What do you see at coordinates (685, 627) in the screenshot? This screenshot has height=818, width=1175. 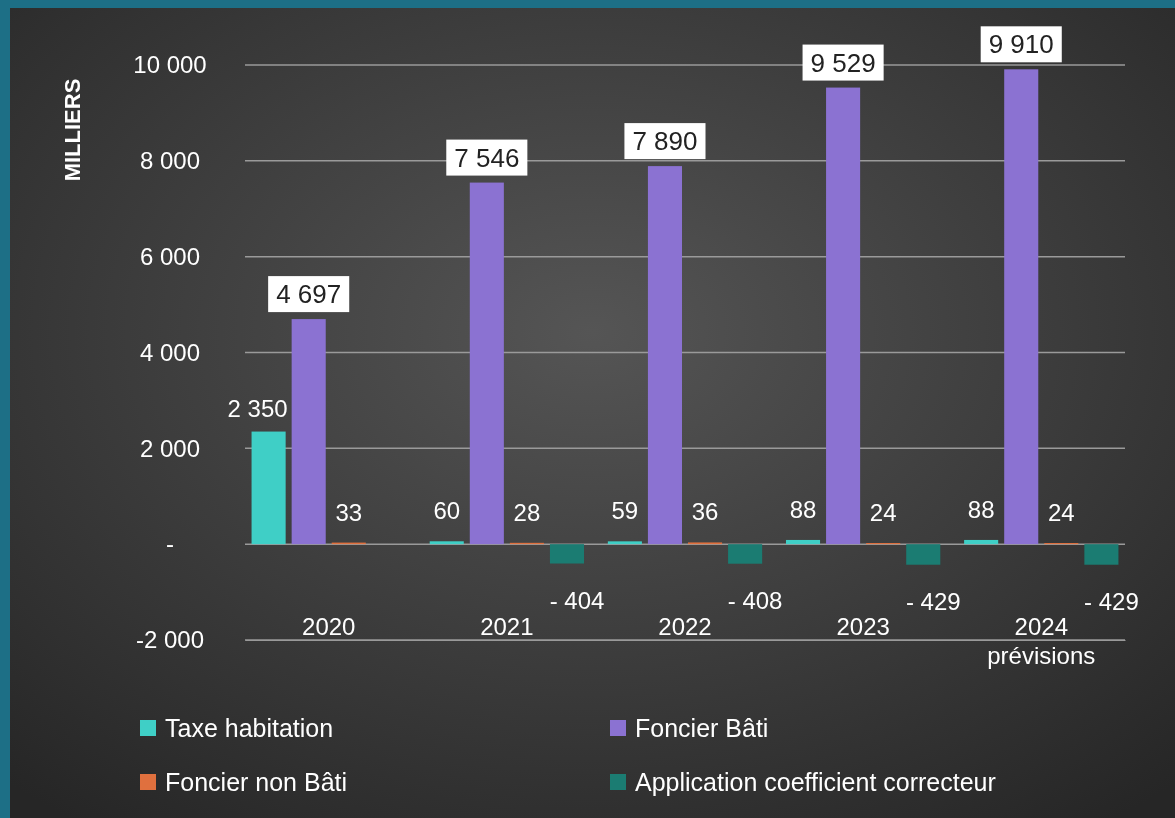 I see `x-tick-label: 2022` at bounding box center [685, 627].